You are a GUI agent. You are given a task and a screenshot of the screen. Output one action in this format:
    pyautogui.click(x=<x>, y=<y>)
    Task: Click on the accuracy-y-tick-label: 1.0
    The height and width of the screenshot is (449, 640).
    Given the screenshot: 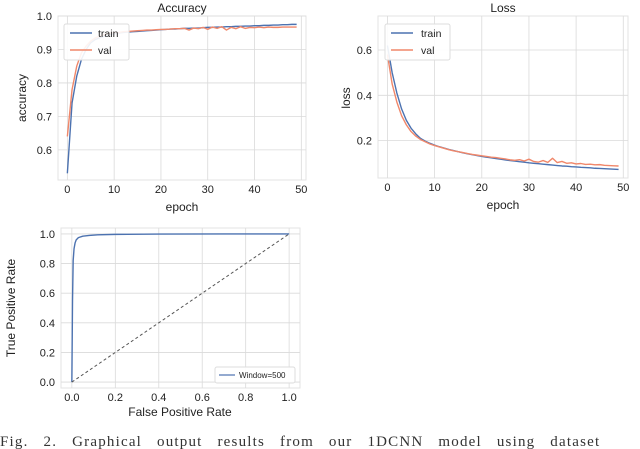 What is the action you would take?
    pyautogui.click(x=44, y=17)
    